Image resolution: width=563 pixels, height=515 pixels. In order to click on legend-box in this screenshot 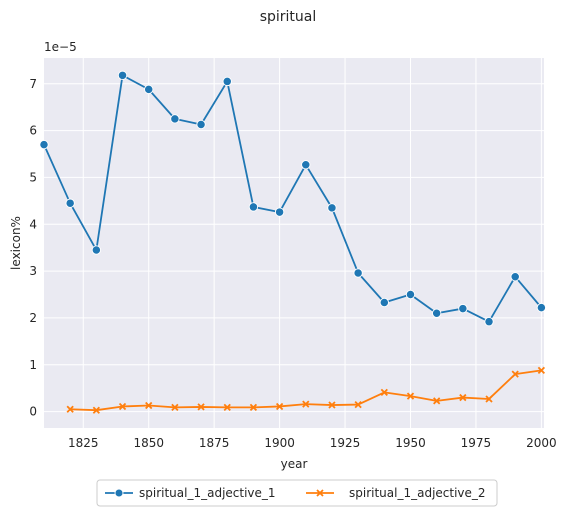, I will do `click(297, 493)`.